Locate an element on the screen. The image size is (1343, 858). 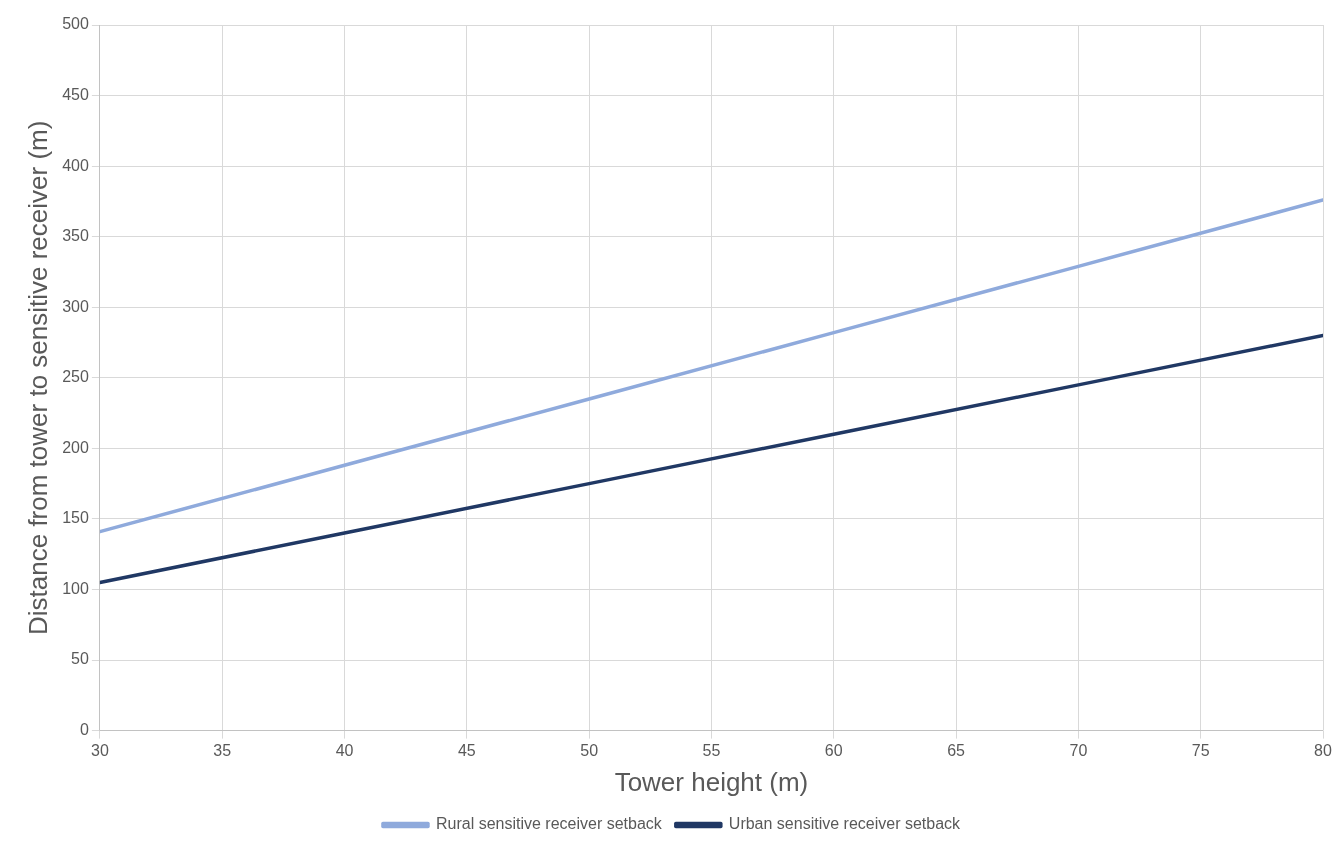
x-axis-title: Tower height (m) is located at coordinates (711, 781).